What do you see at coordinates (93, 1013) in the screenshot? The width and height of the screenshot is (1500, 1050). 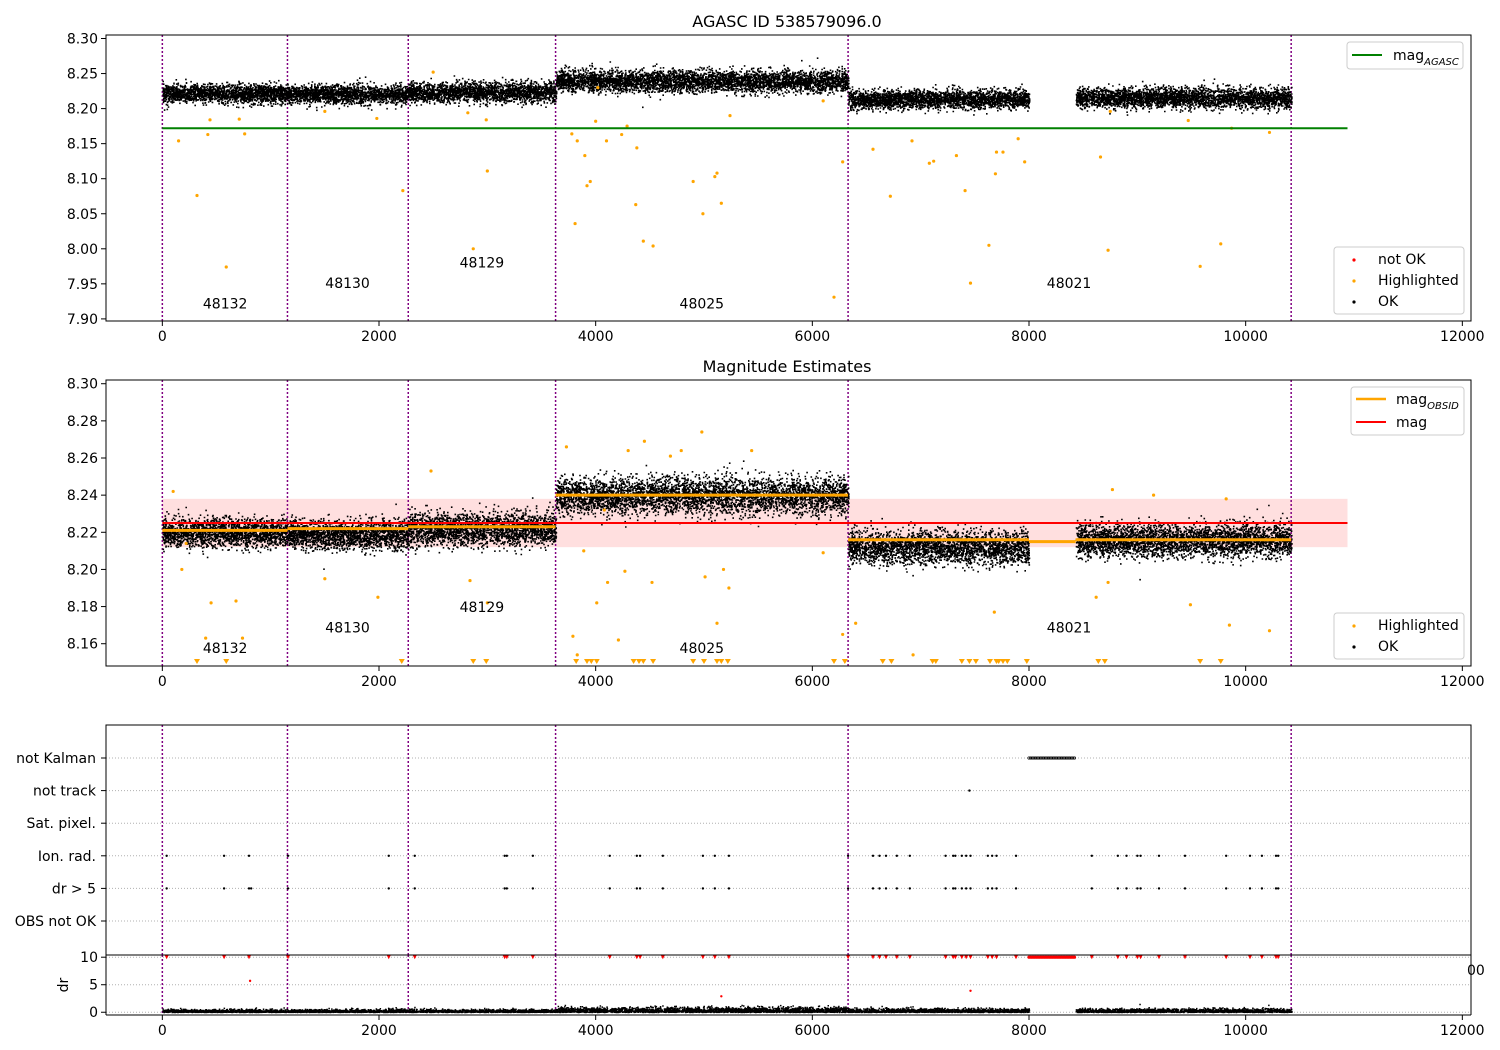 I see `y-tick-label: 0` at bounding box center [93, 1013].